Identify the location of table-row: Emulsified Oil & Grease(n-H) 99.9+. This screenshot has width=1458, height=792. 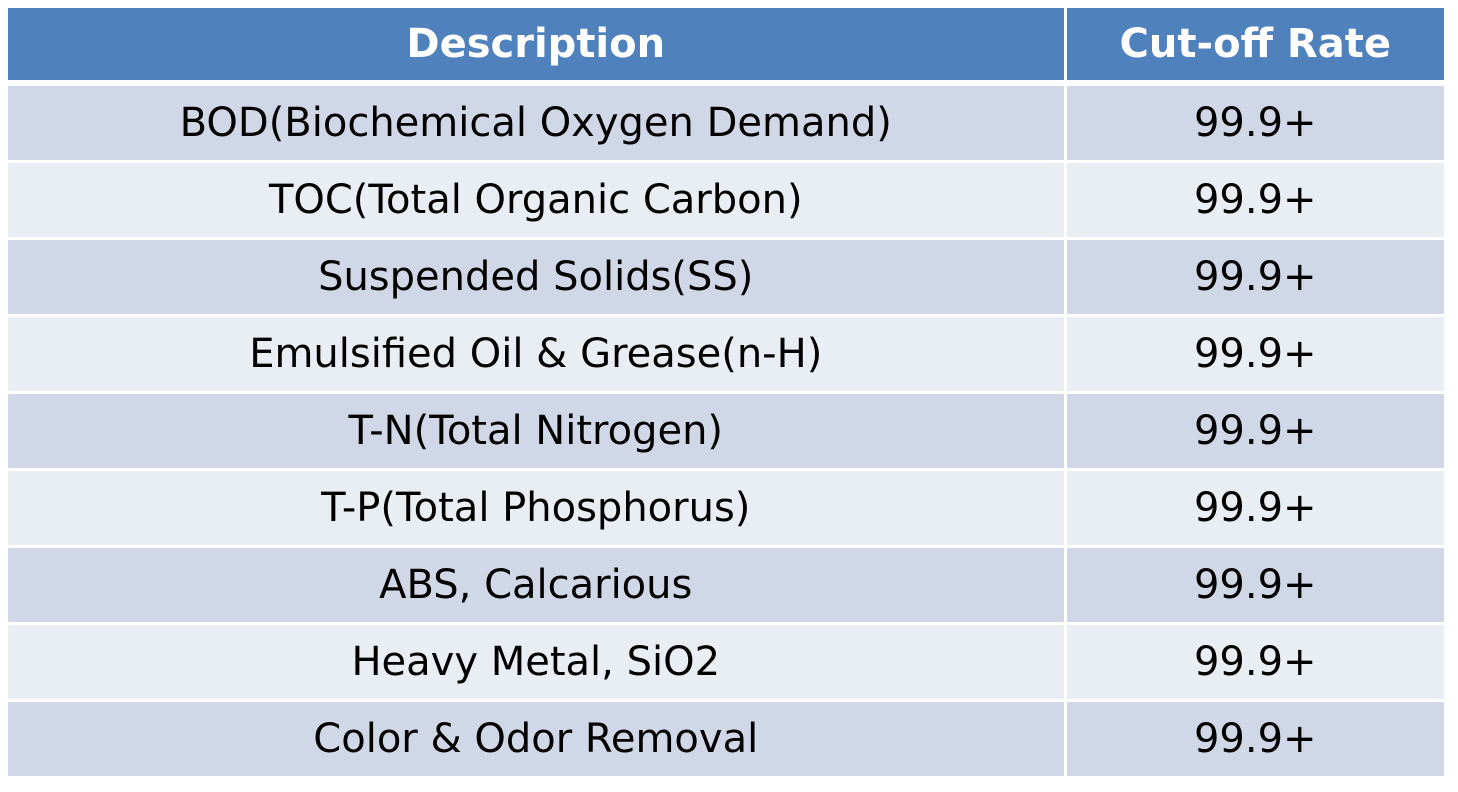
(726, 354).